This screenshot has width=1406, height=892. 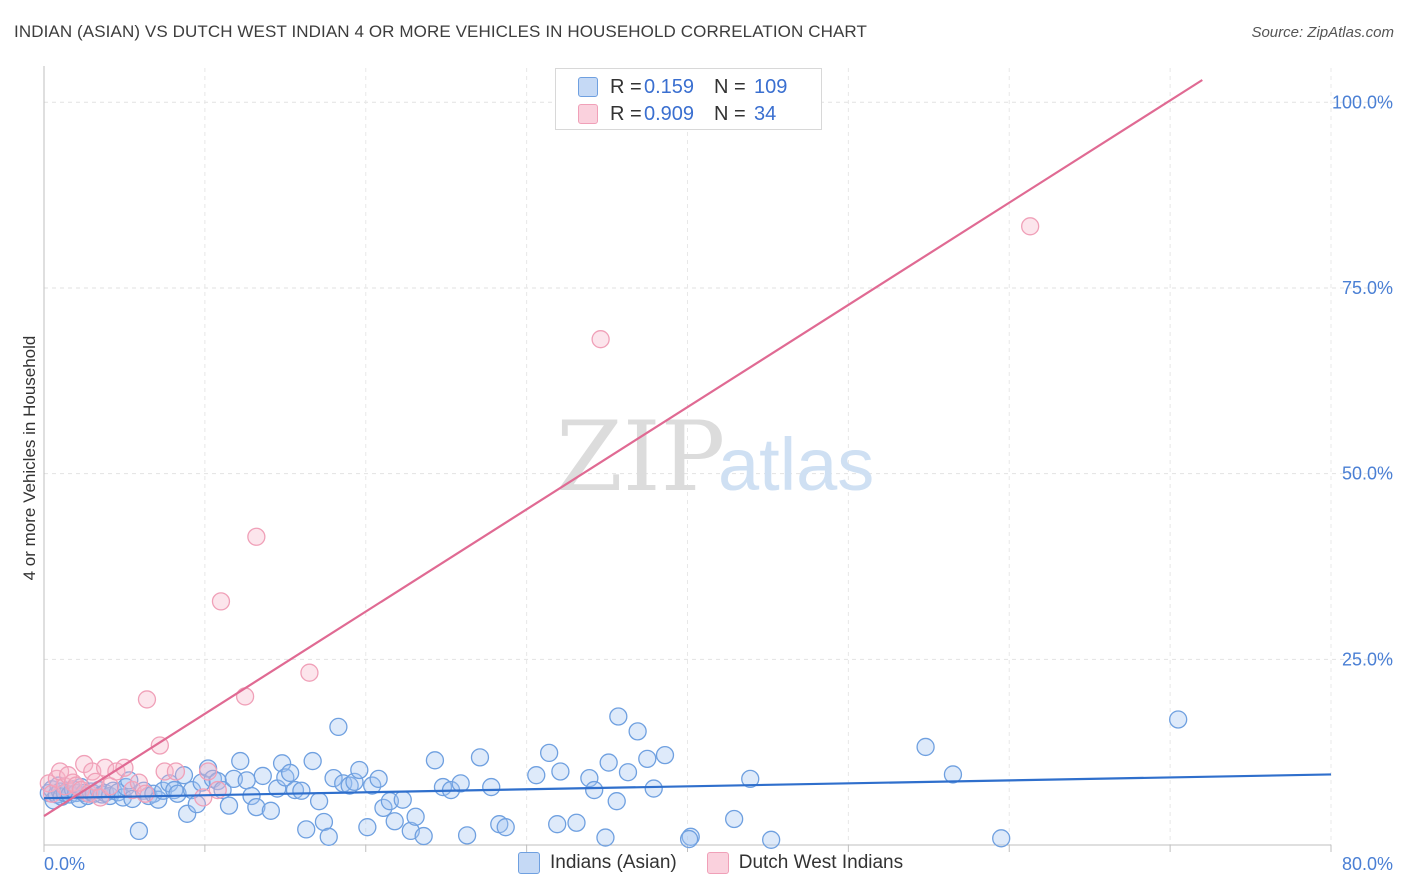 I want to click on n-value: 109, so click(x=771, y=86).